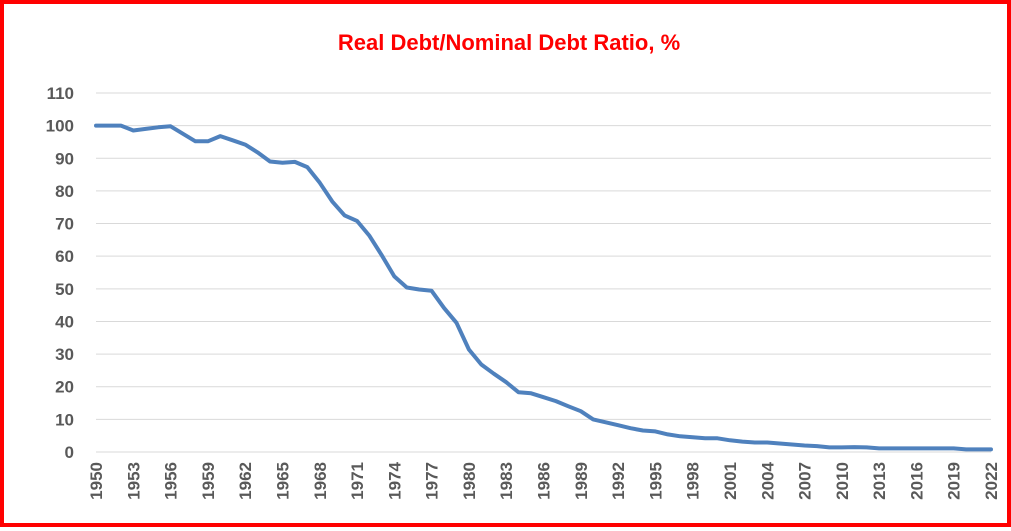 The width and height of the screenshot is (1011, 531). What do you see at coordinates (282, 481) in the screenshot?
I see `x-tick-label: 1965` at bounding box center [282, 481].